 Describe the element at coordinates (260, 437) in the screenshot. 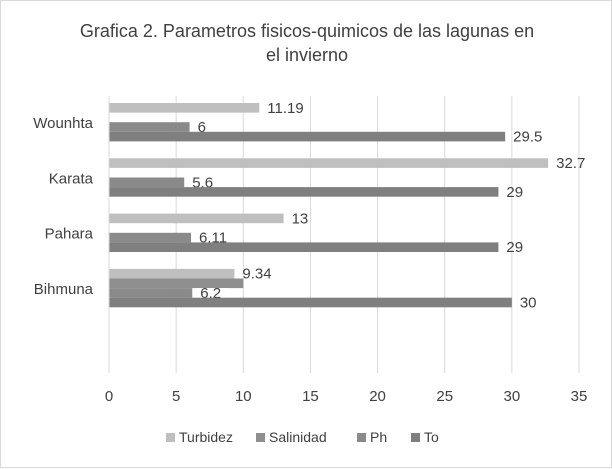

I see `legend-swatch-salinidad` at that location.